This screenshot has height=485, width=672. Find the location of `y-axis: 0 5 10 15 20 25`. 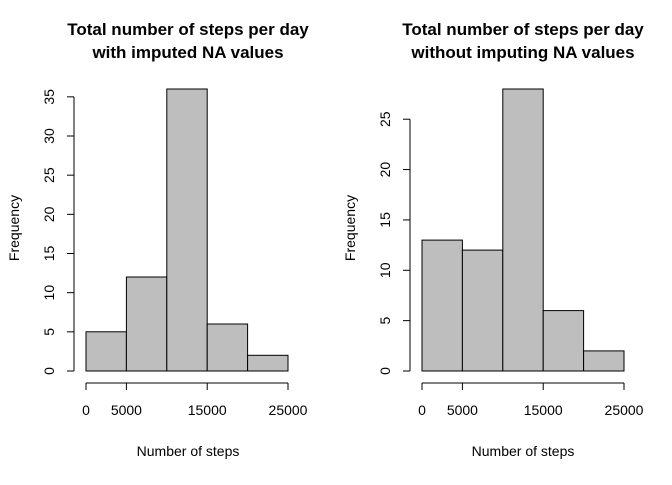

y-axis: 0 5 10 15 20 25 is located at coordinates (394, 243).